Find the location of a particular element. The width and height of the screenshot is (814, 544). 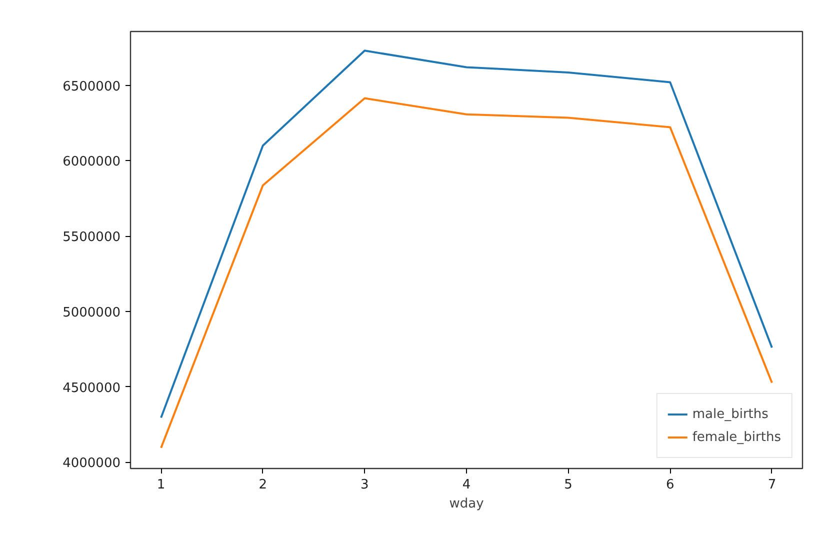

legend-label: female_births is located at coordinates (736, 437).